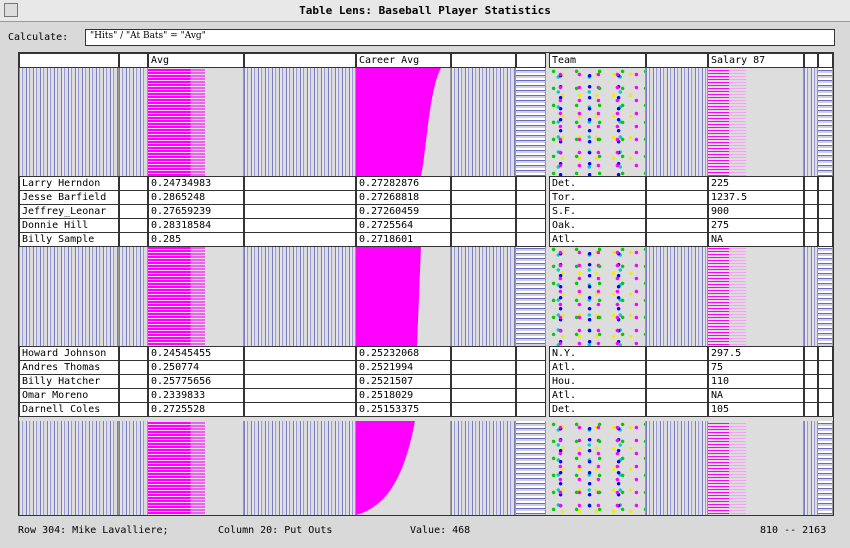 This screenshot has height=548, width=850. Describe the element at coordinates (196, 239) in the screenshot. I see `table-cell: 0.285` at that location.